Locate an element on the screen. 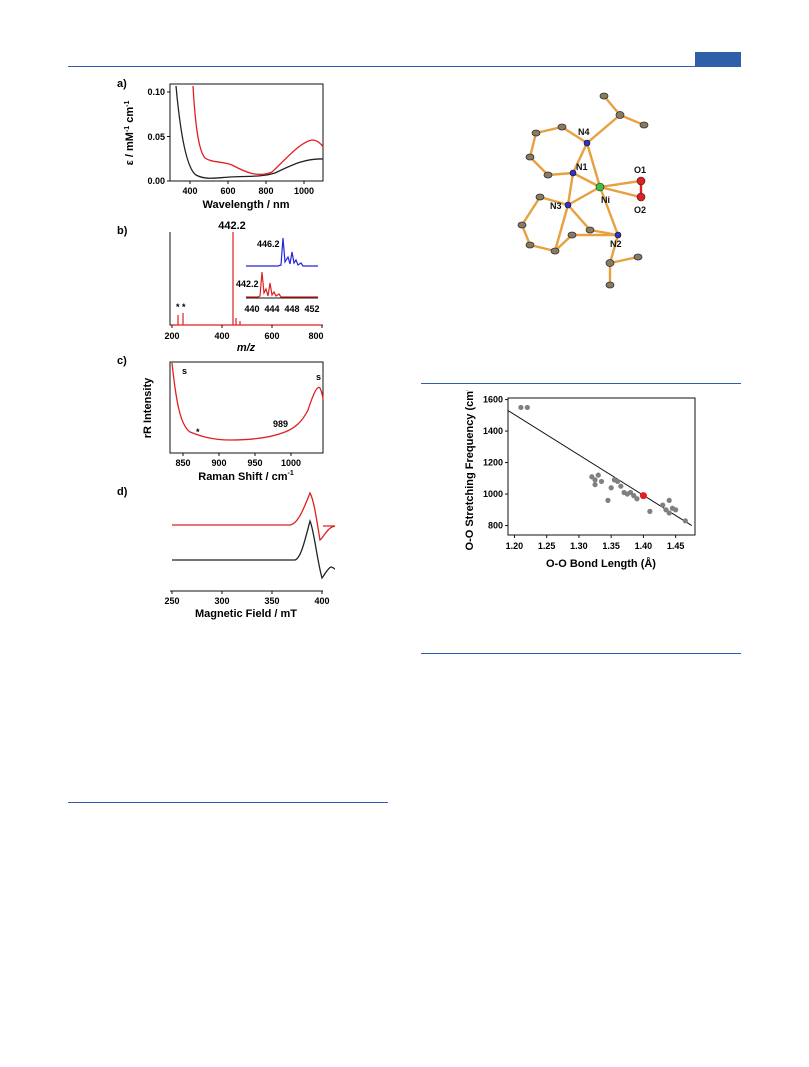  panel-d-xtick: 400 is located at coordinates (321, 601).